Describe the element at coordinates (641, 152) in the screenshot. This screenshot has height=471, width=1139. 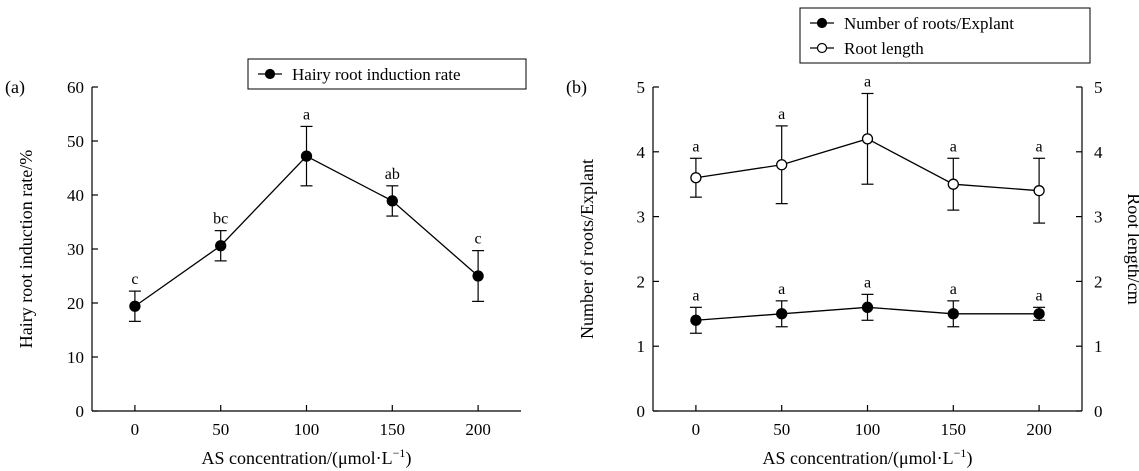
I see `y-tick-label: 4` at that location.